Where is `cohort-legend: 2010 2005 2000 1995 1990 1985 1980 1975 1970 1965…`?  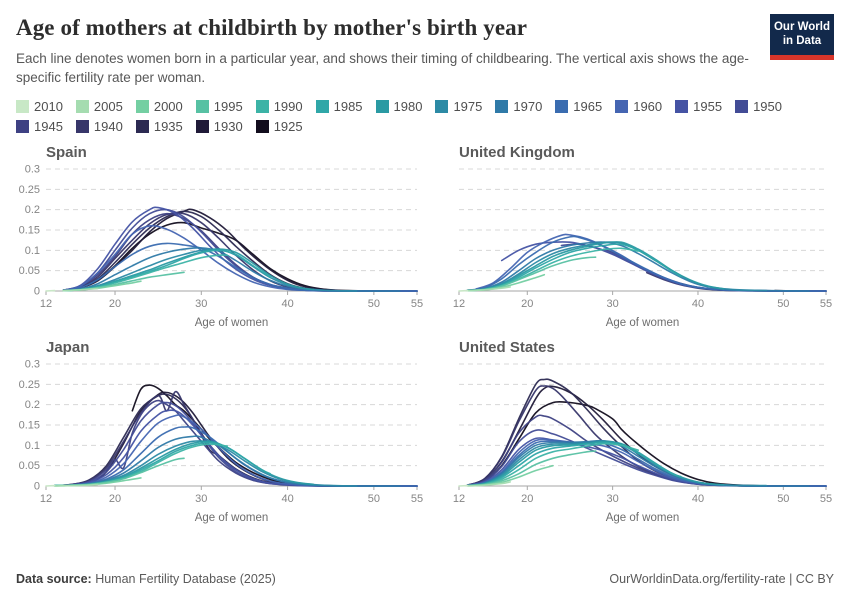 cohort-legend: 2010 2005 2000 1995 1990 1985 1980 1975 1970 1965… is located at coordinates (425, 116).